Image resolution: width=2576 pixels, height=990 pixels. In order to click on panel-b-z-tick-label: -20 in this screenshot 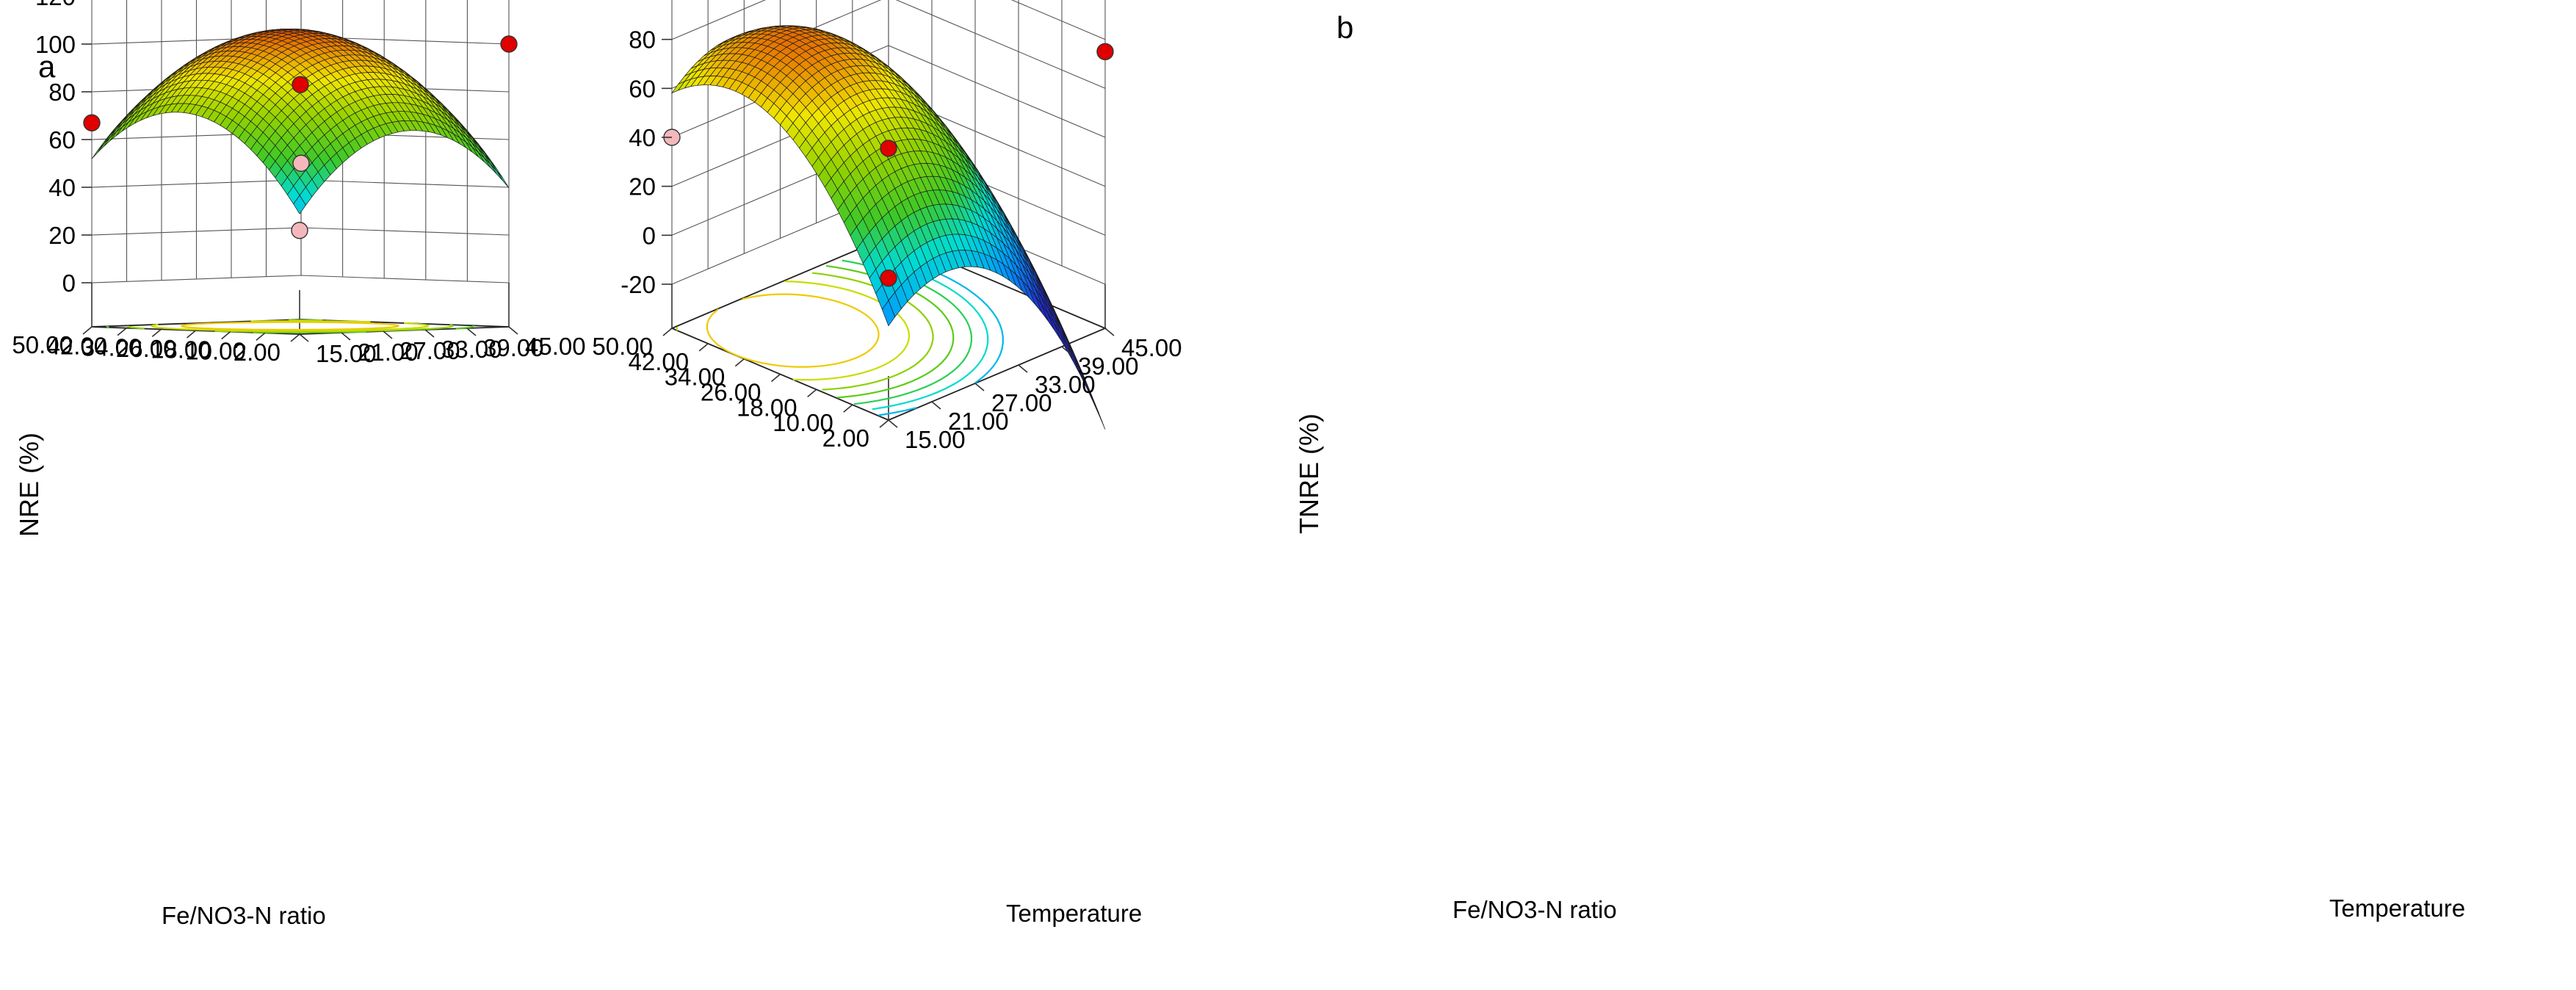, I will do `click(638, 284)`.